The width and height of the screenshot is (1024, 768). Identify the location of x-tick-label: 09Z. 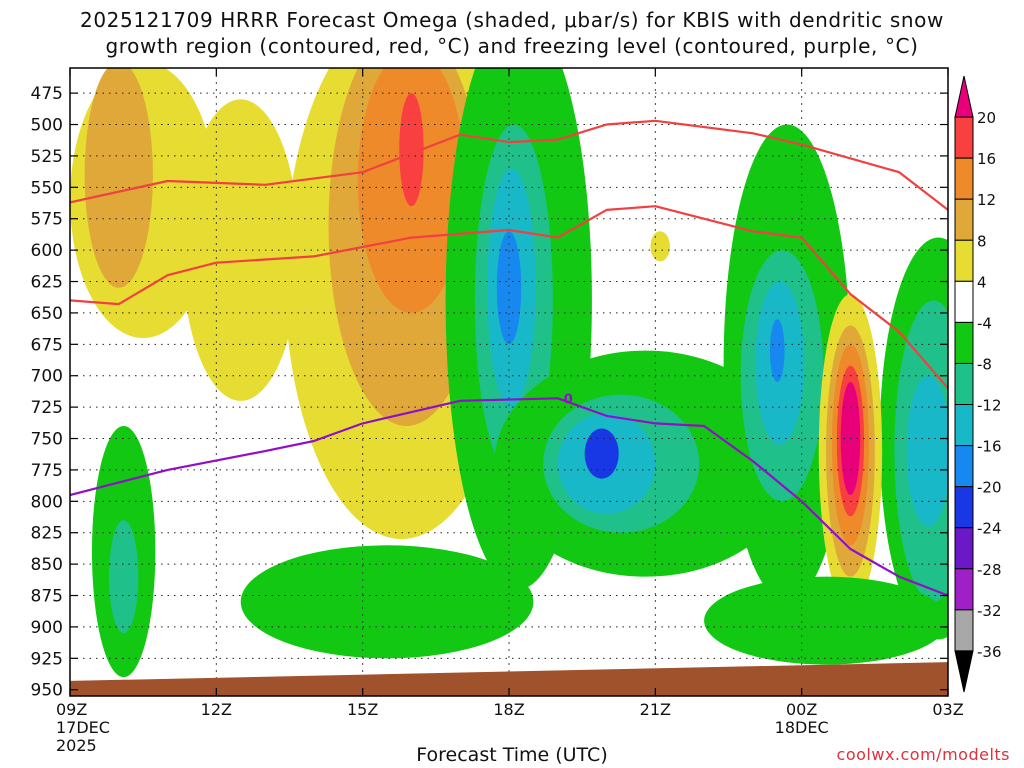
(71, 709).